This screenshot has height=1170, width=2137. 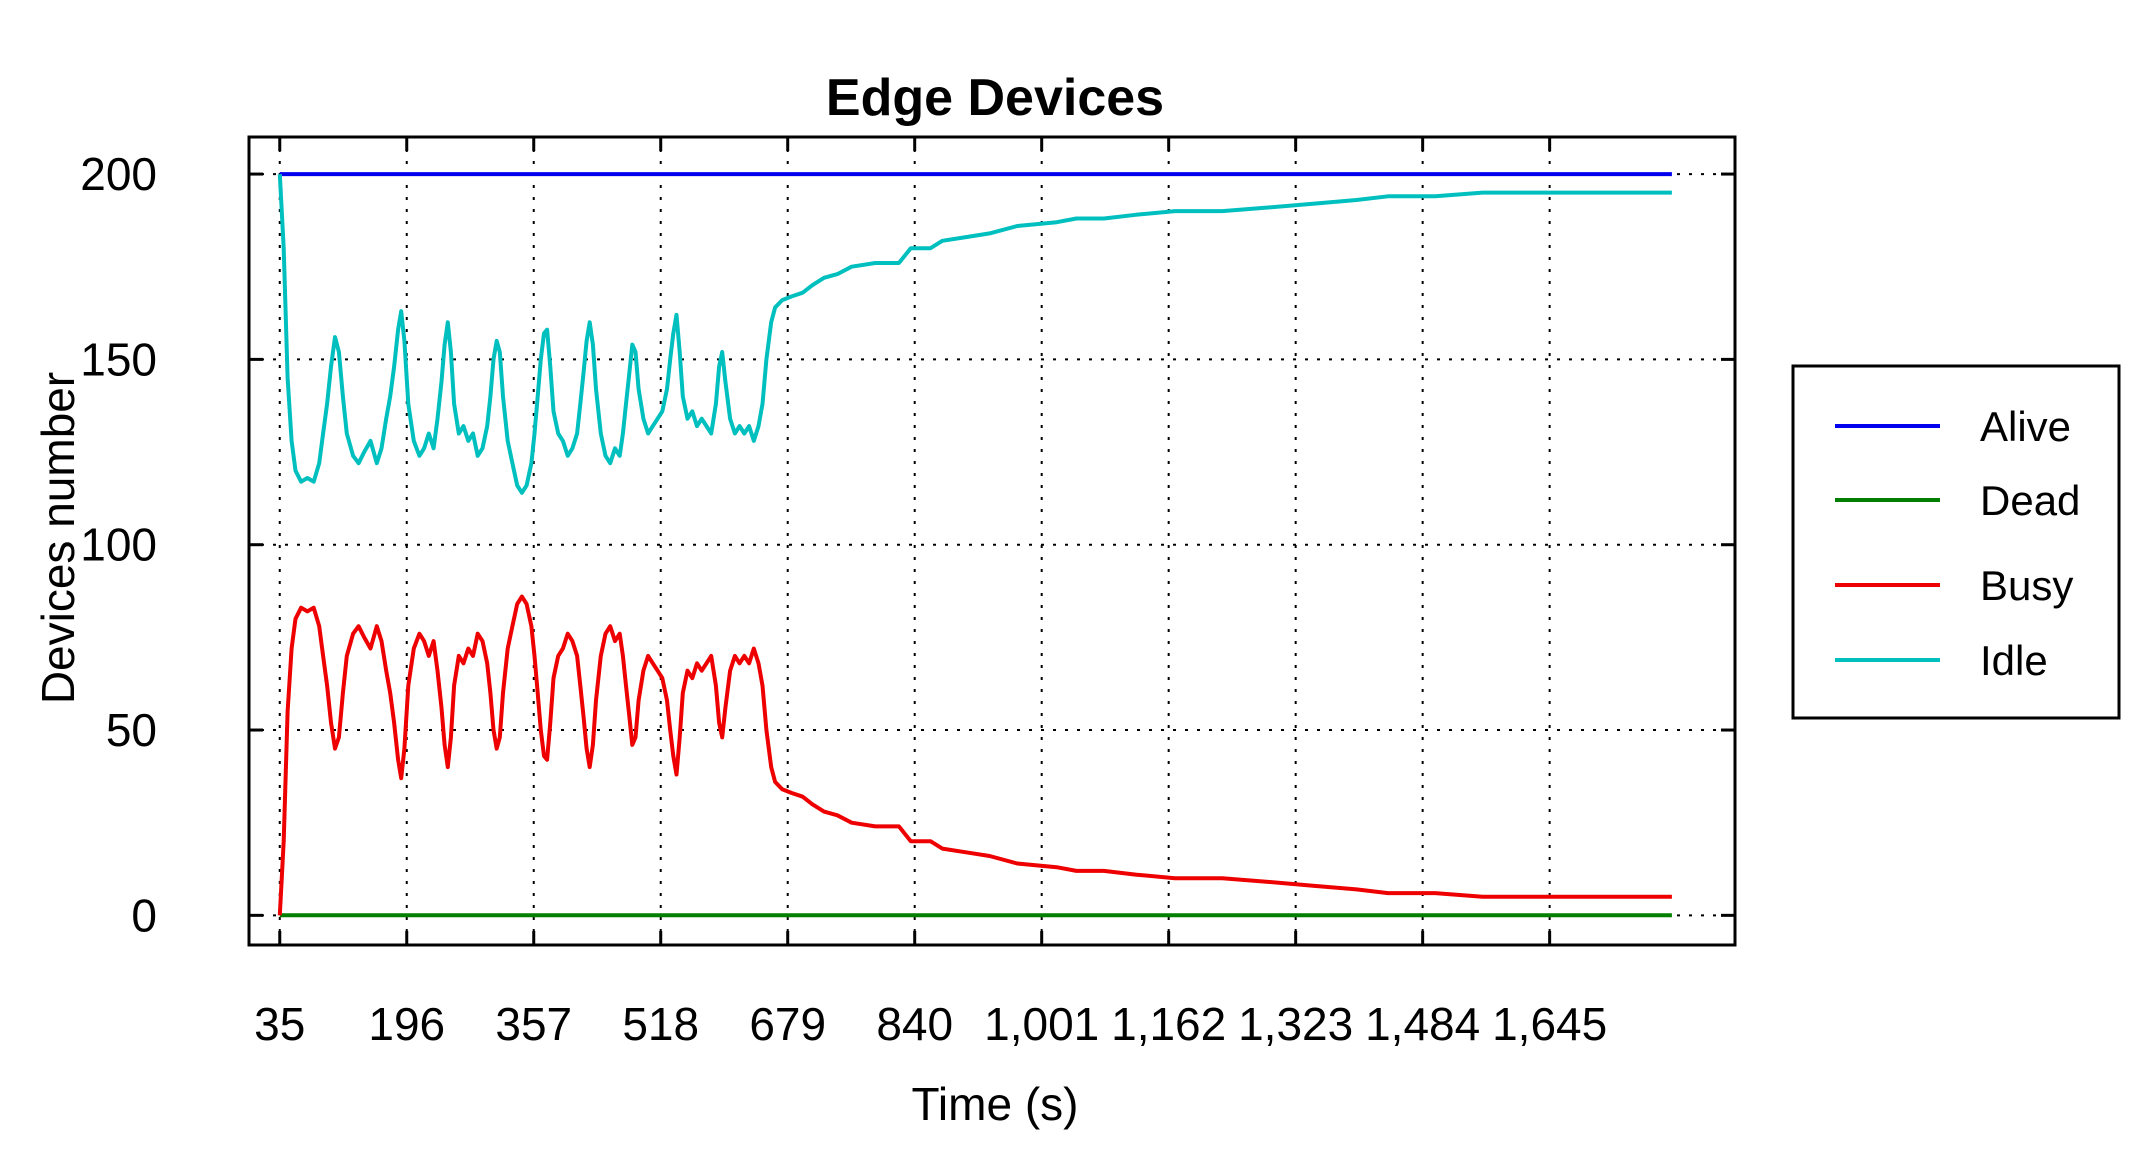 I want to click on y-tick-label: 0, so click(x=144, y=915).